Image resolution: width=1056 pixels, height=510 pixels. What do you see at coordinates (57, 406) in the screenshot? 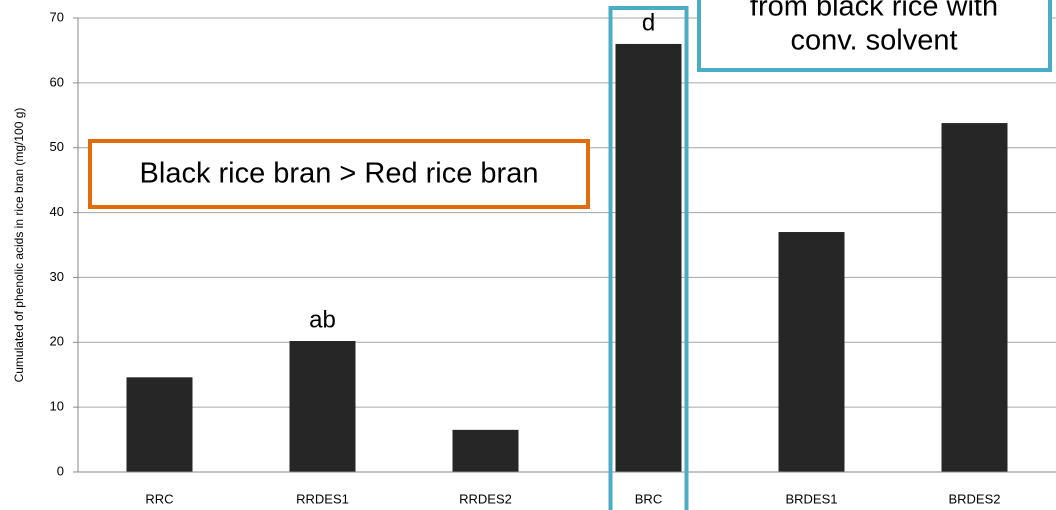
I see `y-tick-label: 10` at bounding box center [57, 406].